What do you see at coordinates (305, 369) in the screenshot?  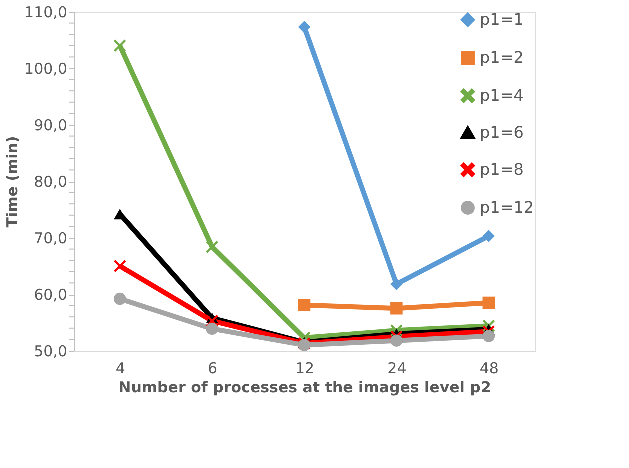 I see `x-tick-label: 12` at bounding box center [305, 369].